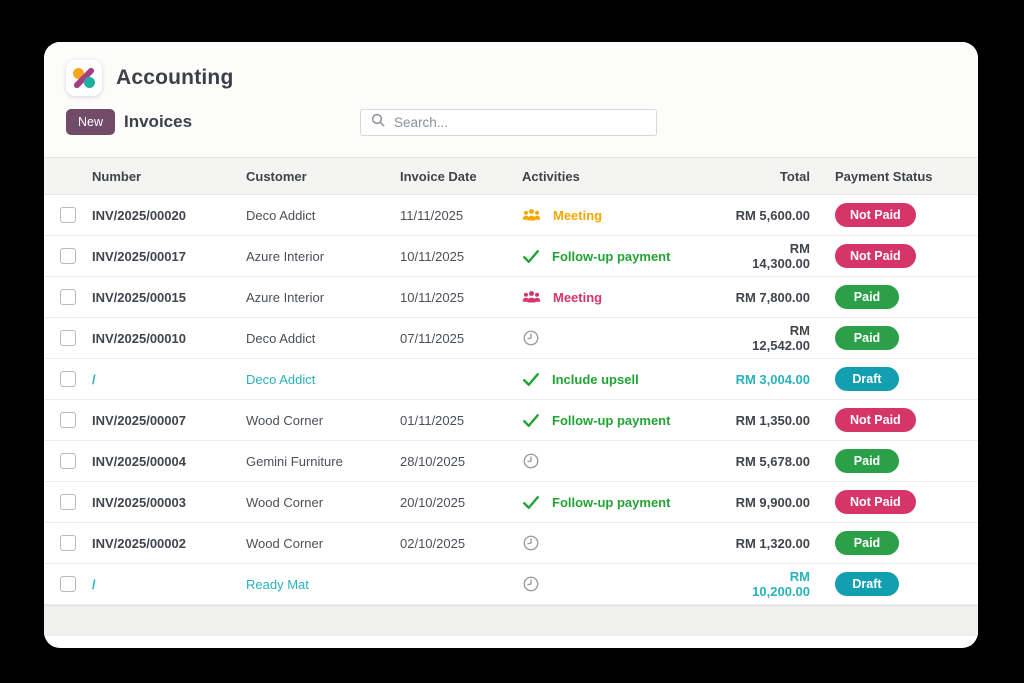 Image resolution: width=1024 pixels, height=683 pixels. What do you see at coordinates (94, 584) in the screenshot?
I see `invoice-number: /` at bounding box center [94, 584].